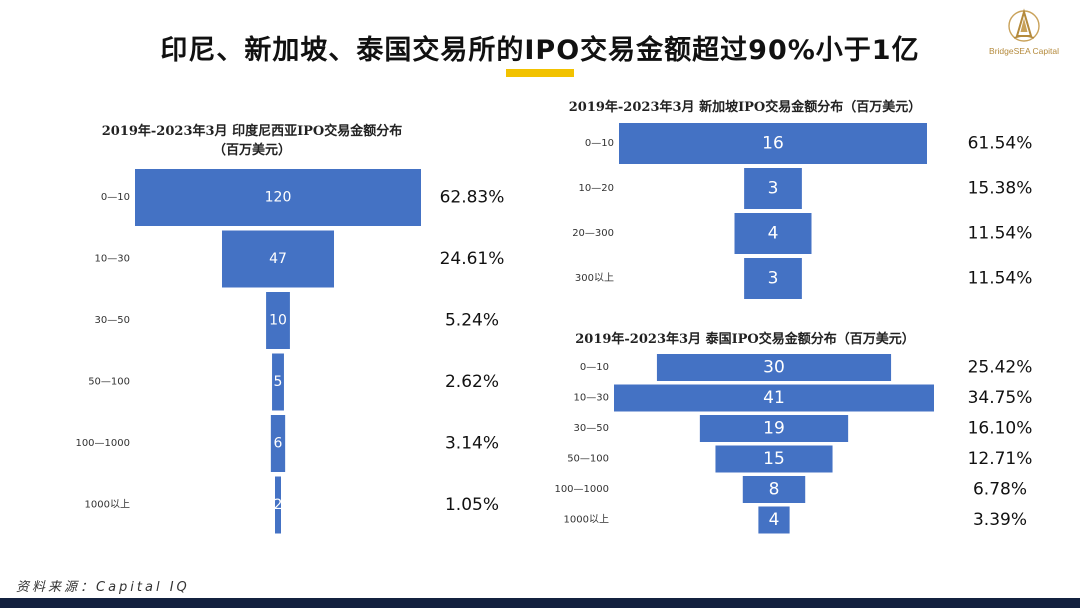 This screenshot has width=1080, height=608. What do you see at coordinates (472, 505) in the screenshot?
I see `percent-label: 1.05%` at bounding box center [472, 505].